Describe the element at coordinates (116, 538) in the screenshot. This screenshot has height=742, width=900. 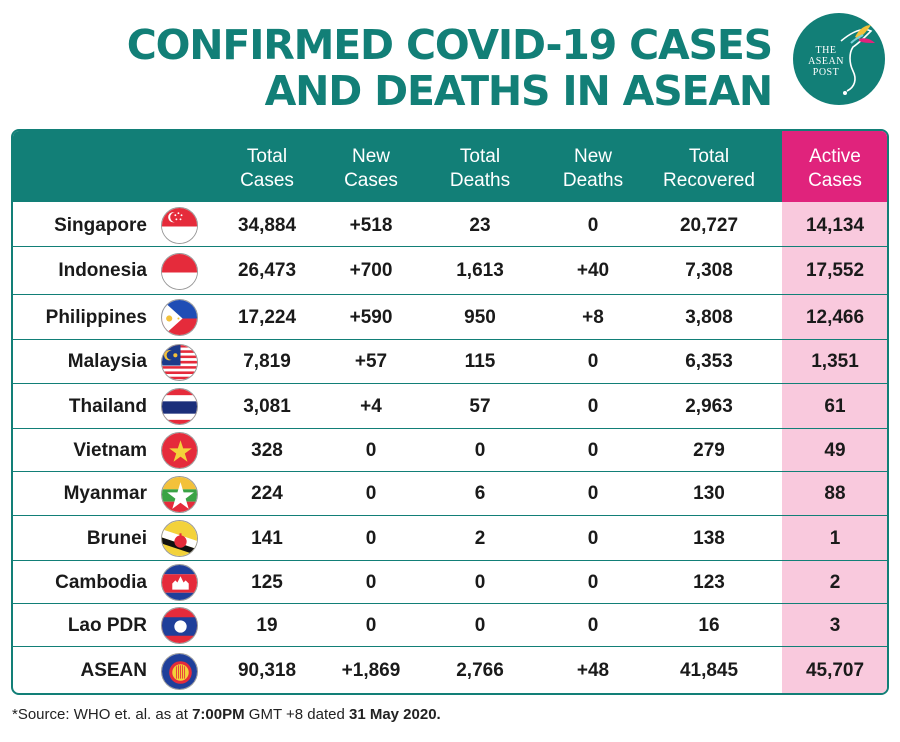
I see `country-name: Brunei` at that location.